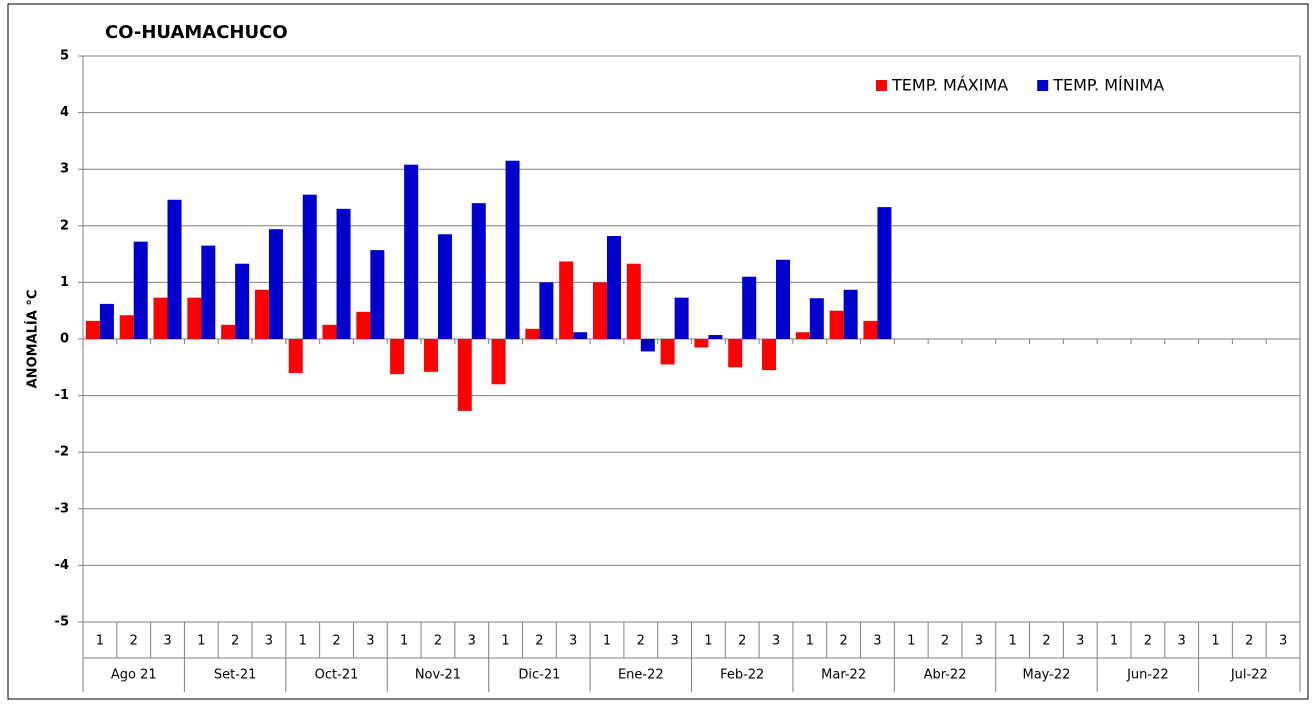  What do you see at coordinates (235, 675) in the screenshot?
I see `group-label: Set-21` at bounding box center [235, 675].